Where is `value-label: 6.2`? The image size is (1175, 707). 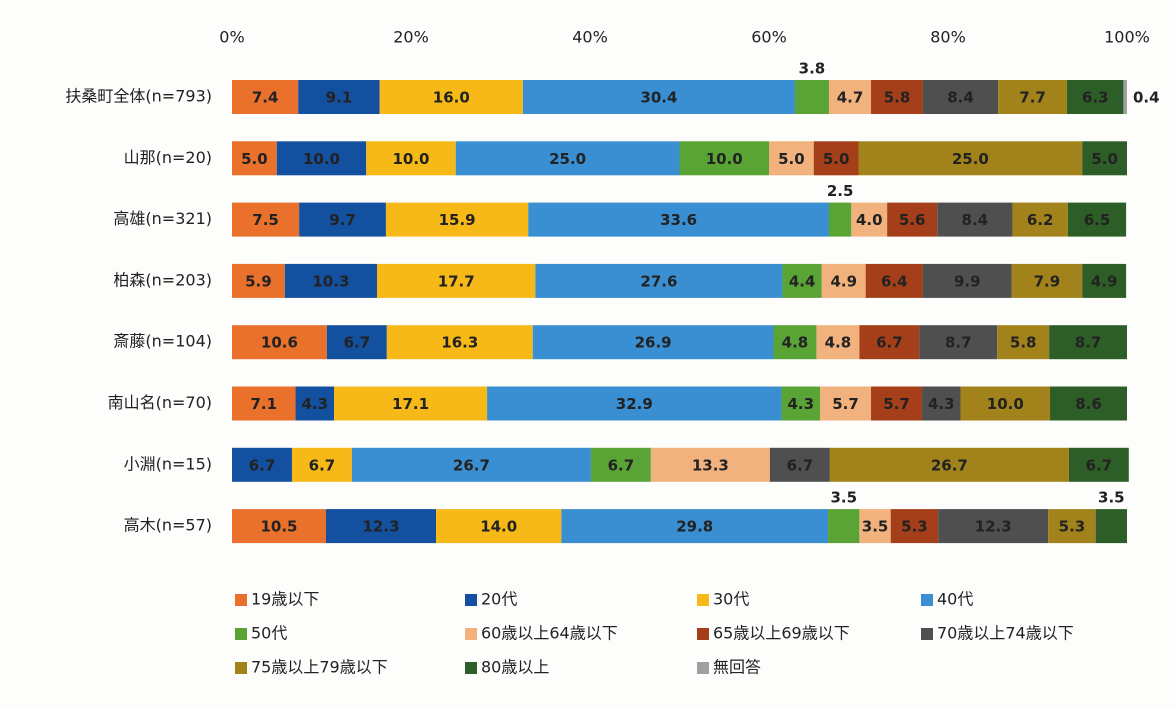 value-label: 6.2 is located at coordinates (1040, 220).